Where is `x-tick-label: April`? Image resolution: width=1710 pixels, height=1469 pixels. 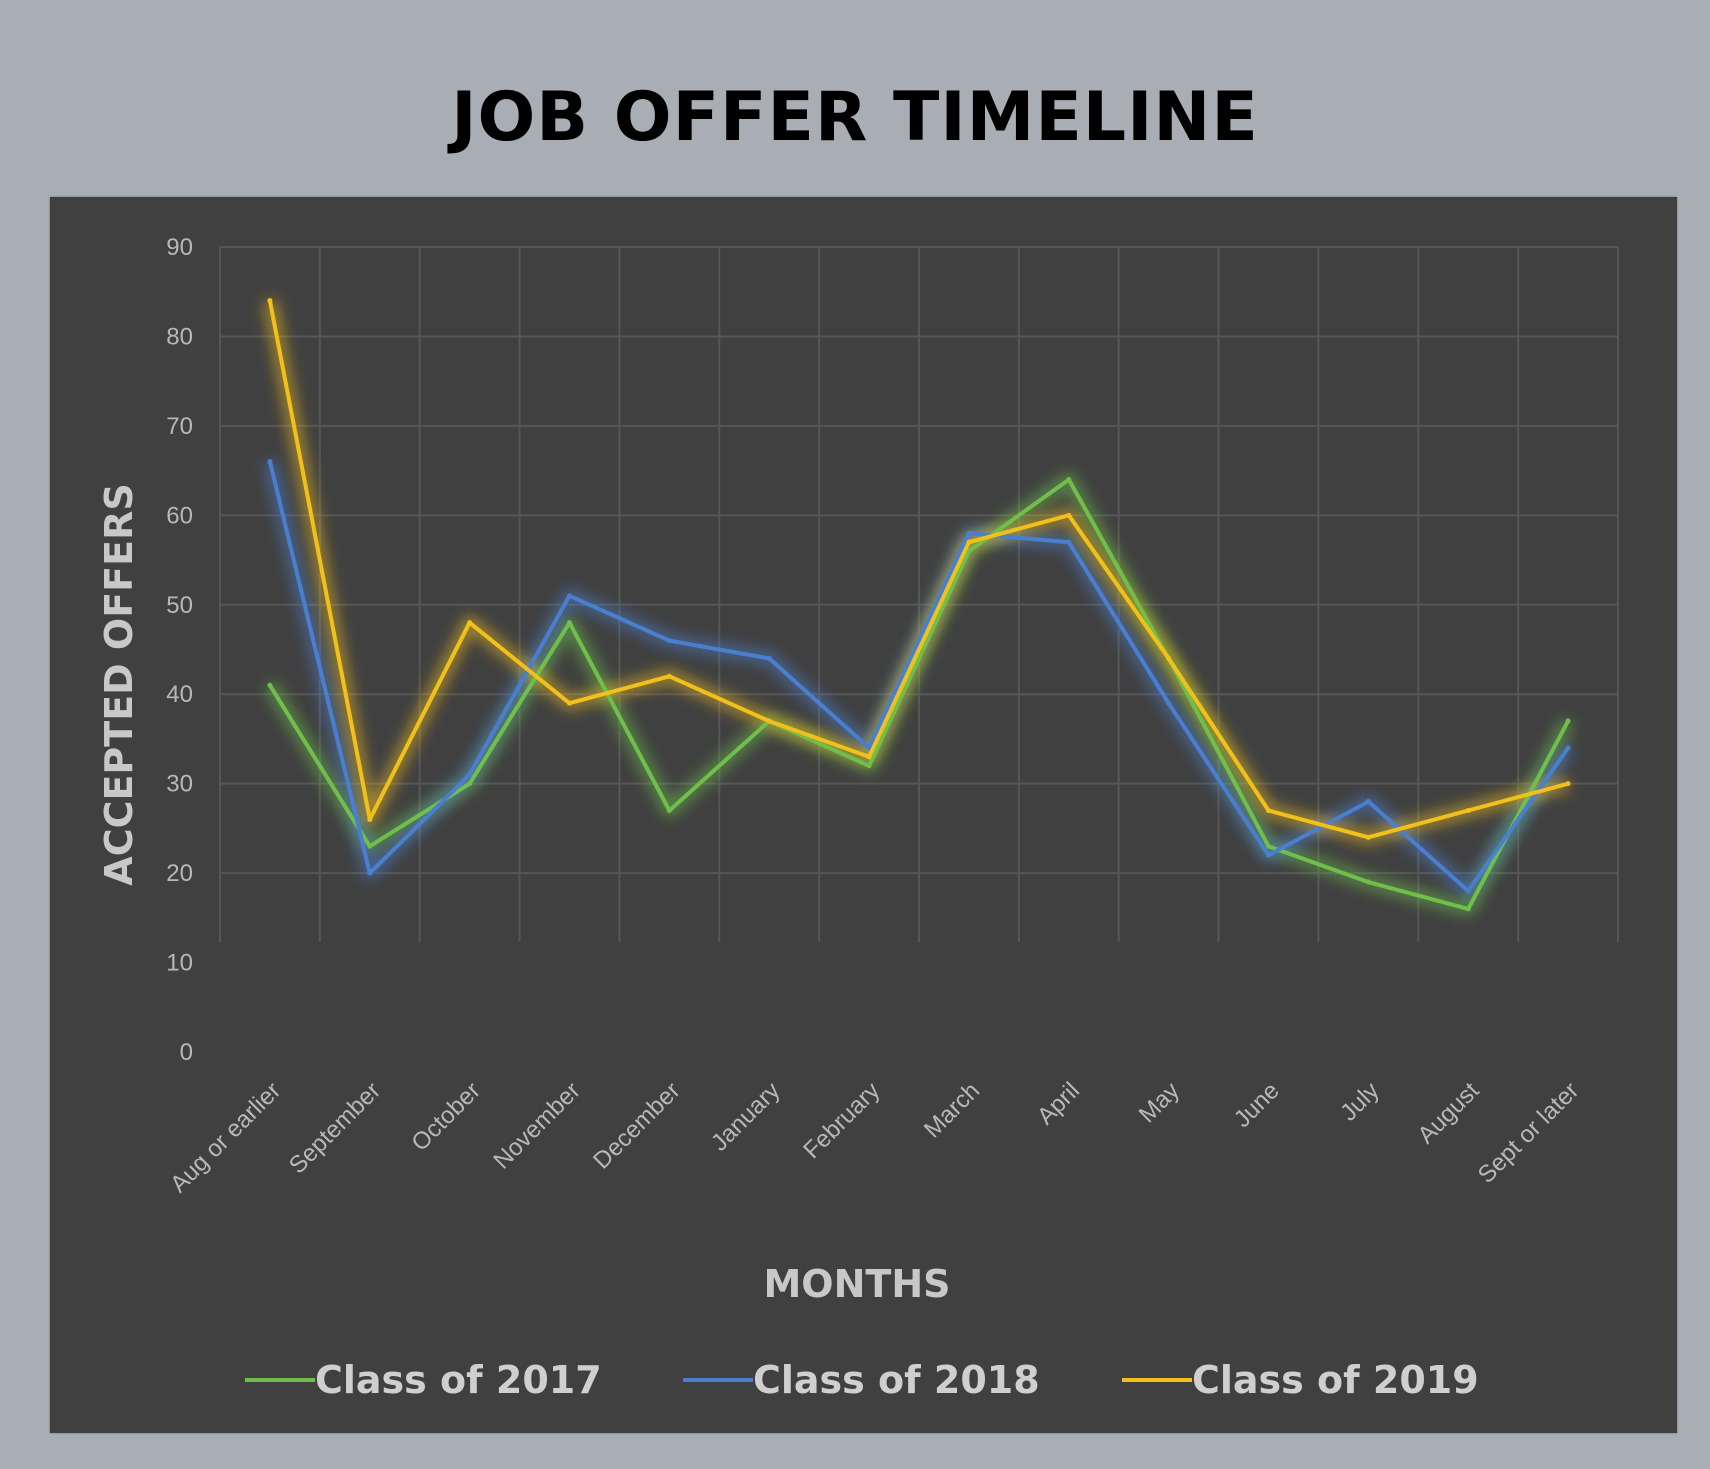 x-tick-label: April is located at coordinates (1058, 1103).